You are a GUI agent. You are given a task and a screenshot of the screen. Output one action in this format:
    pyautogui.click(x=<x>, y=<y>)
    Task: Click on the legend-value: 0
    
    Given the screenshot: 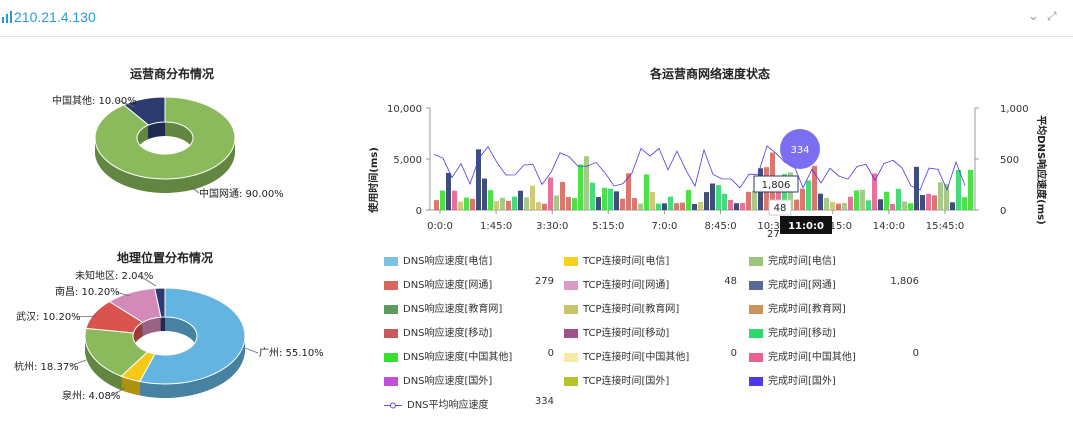 What is the action you would take?
    pyautogui.click(x=733, y=353)
    